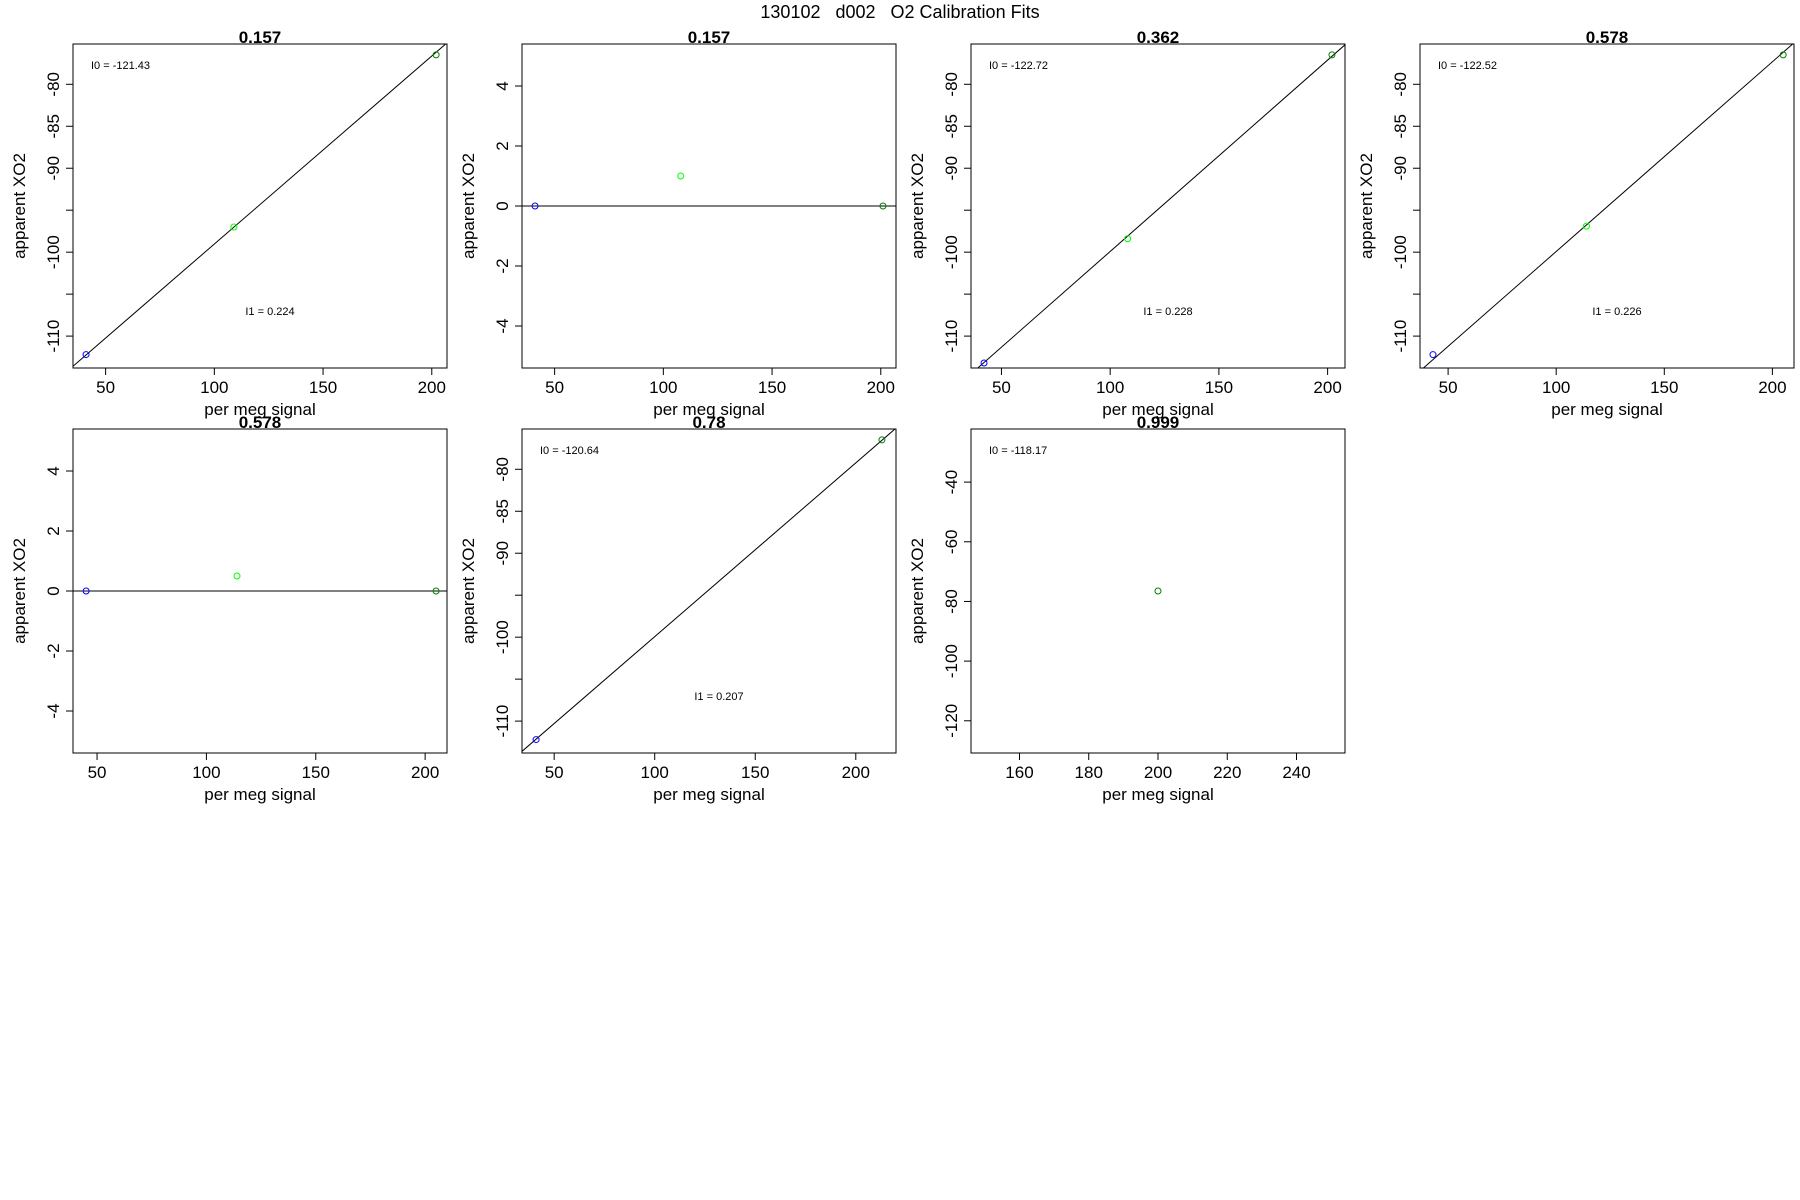 This screenshot has height=1200, width=1800. Describe the element at coordinates (269, 312) in the screenshot. I see `slope-annotation: I1 = 0.224` at that location.